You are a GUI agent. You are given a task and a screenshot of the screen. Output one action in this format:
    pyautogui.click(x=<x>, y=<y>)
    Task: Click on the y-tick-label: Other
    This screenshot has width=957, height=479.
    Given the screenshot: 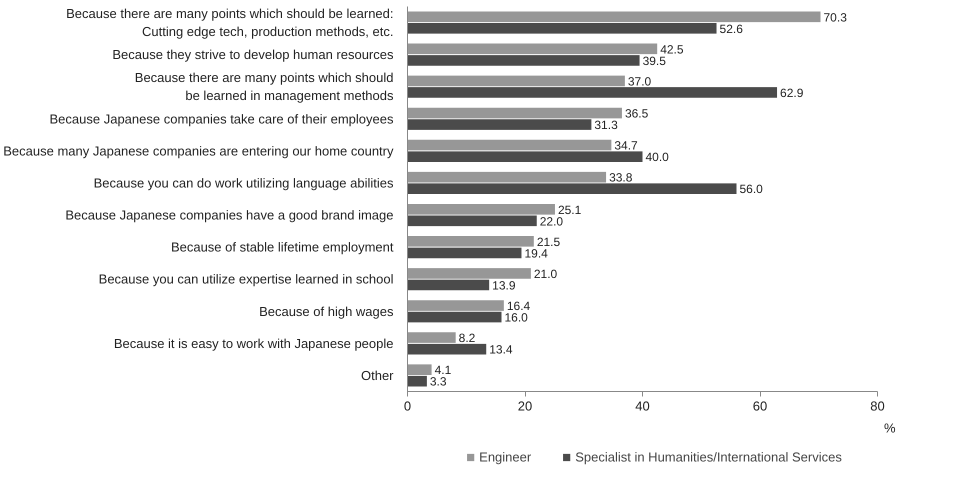 What is the action you would take?
    pyautogui.click(x=377, y=375)
    